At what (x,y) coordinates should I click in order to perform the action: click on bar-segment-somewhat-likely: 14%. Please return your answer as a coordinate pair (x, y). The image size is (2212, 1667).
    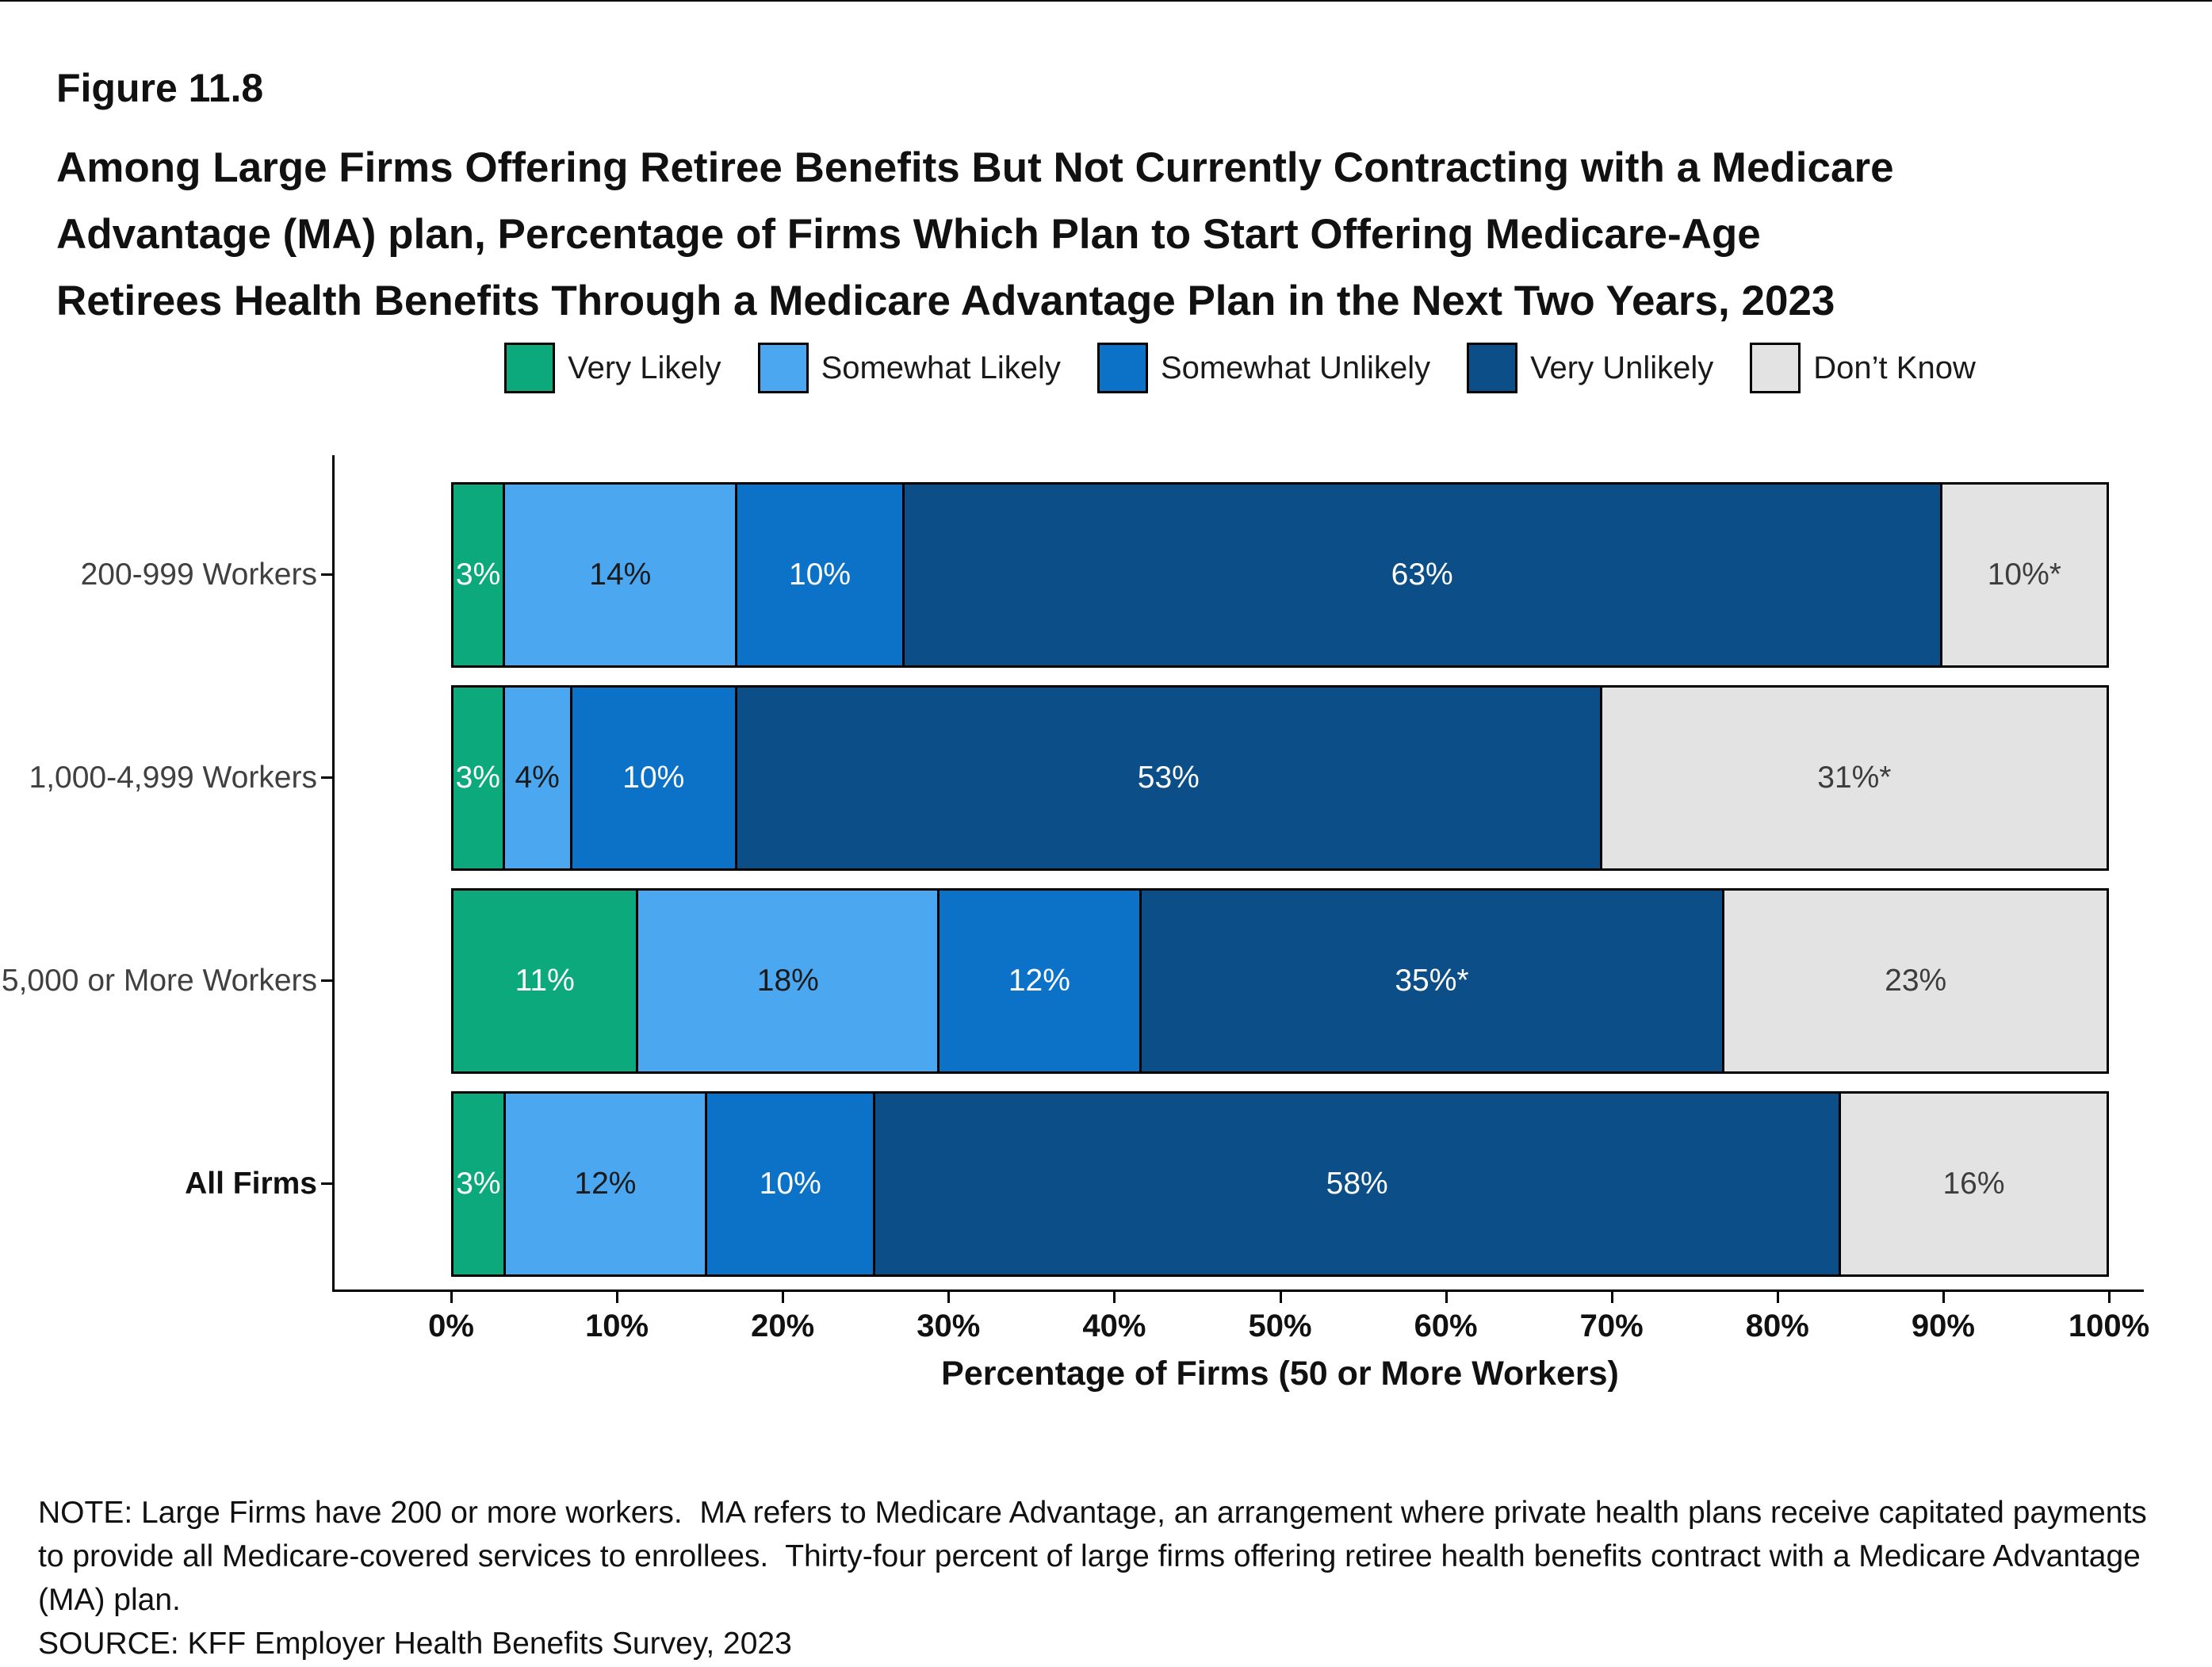
    Looking at the image, I should click on (620, 575).